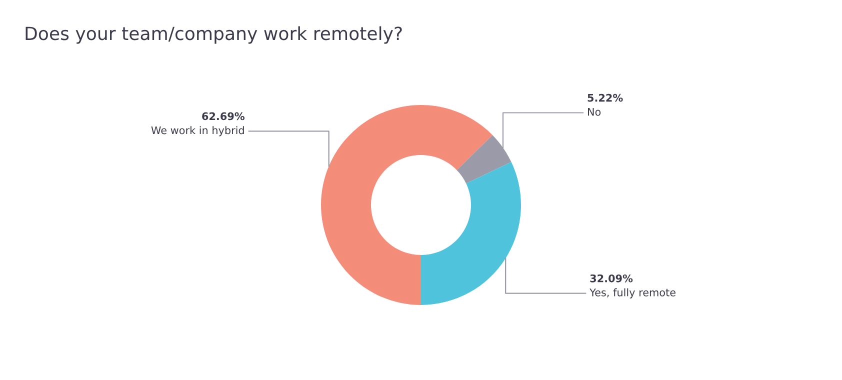  Describe the element at coordinates (223, 116) in the screenshot. I see `data-label: 62.69%` at that location.